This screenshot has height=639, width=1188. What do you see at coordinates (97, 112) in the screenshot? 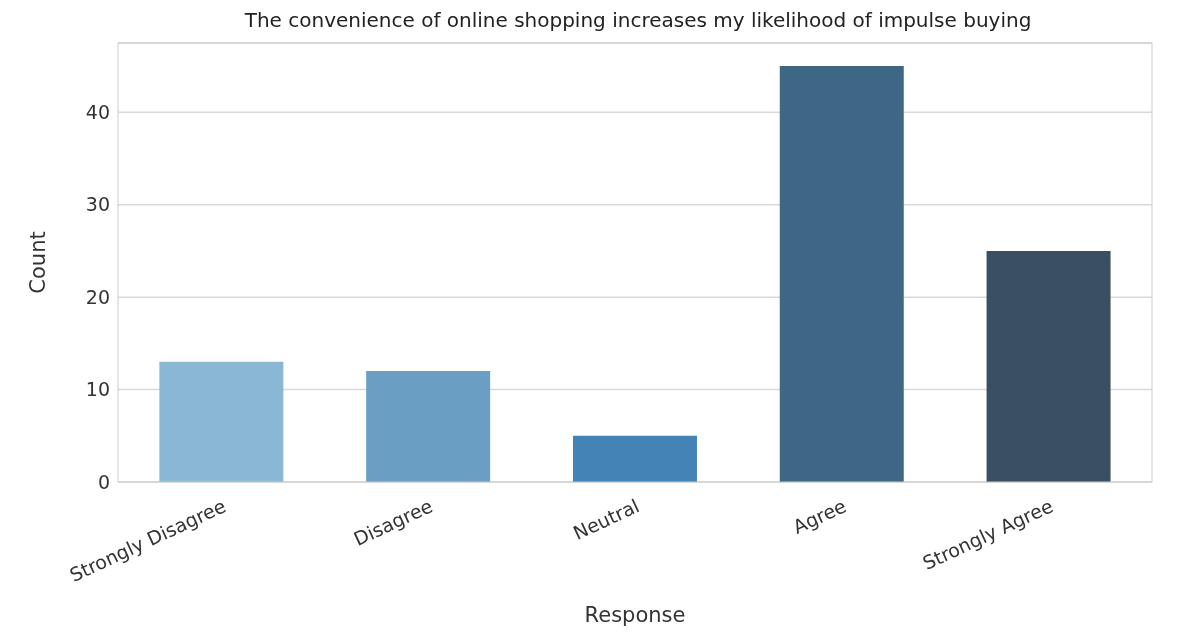
I see `y-tick-label: 40` at bounding box center [97, 112].